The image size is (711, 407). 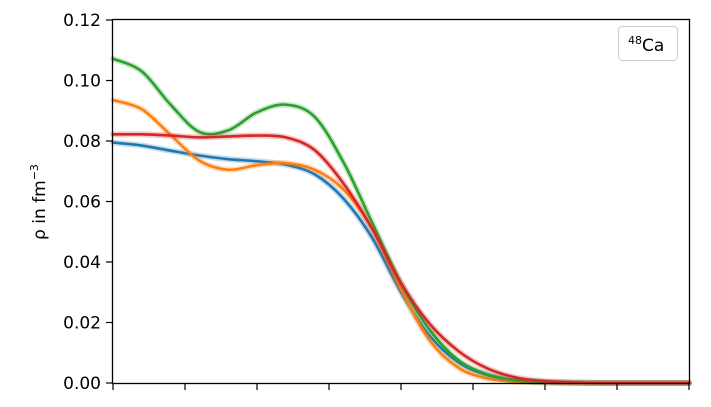 What do you see at coordinates (82, 324) in the screenshot?
I see `y-tick-label: 0.02` at bounding box center [82, 324].